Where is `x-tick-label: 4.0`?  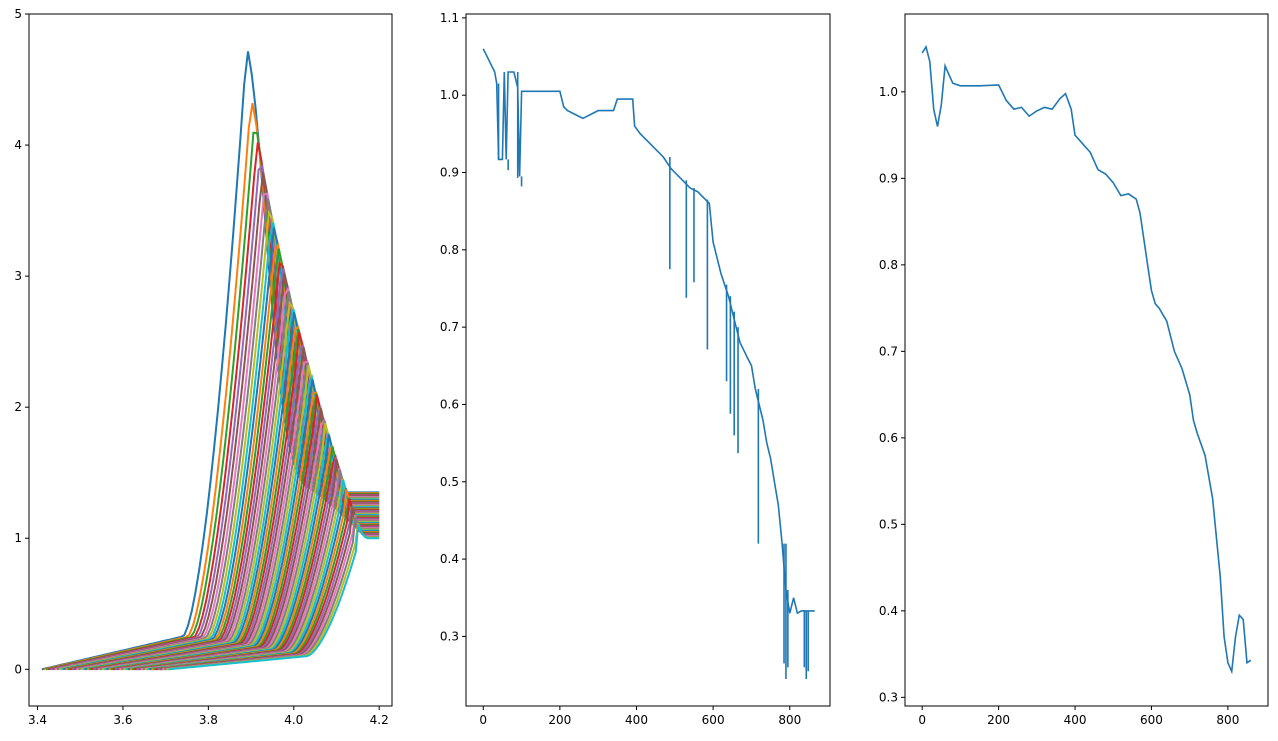 x-tick-label: 4.0 is located at coordinates (293, 720).